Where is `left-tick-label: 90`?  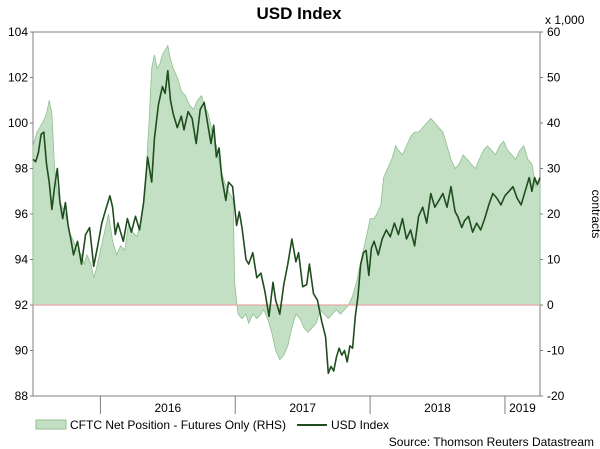
left-tick-label: 90 is located at coordinates (22, 351).